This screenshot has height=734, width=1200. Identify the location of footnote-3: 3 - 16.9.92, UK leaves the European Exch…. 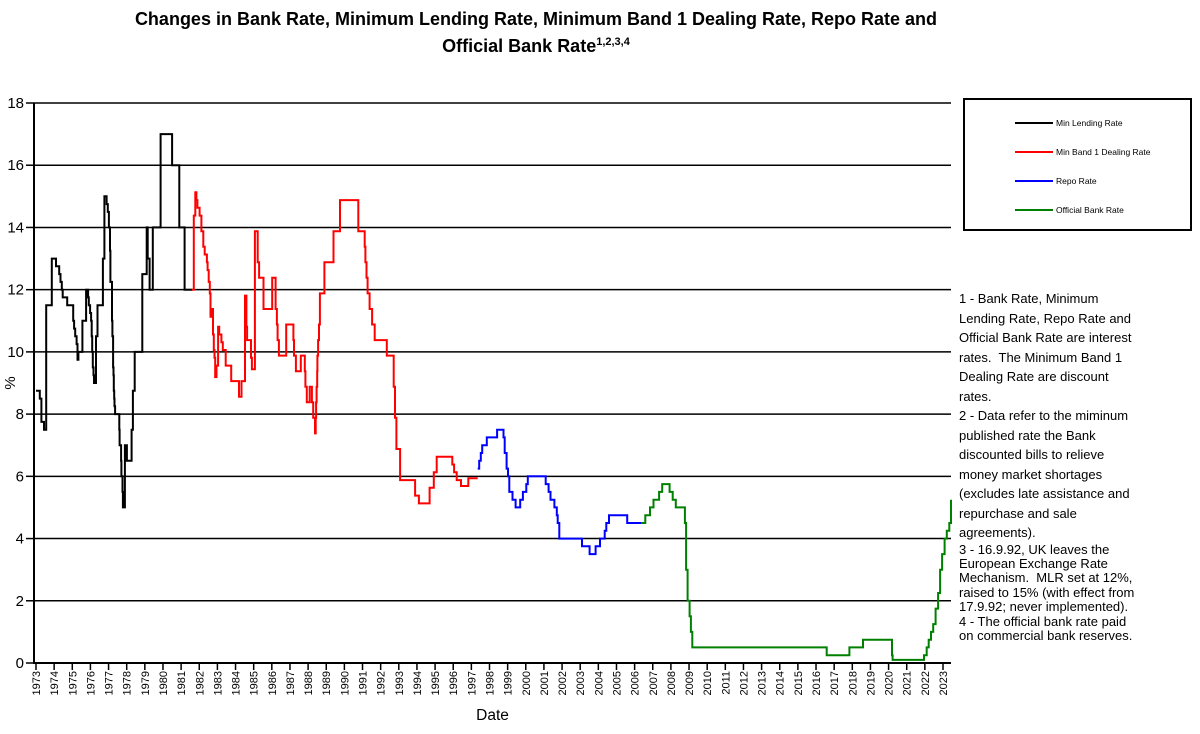
(1047, 578).